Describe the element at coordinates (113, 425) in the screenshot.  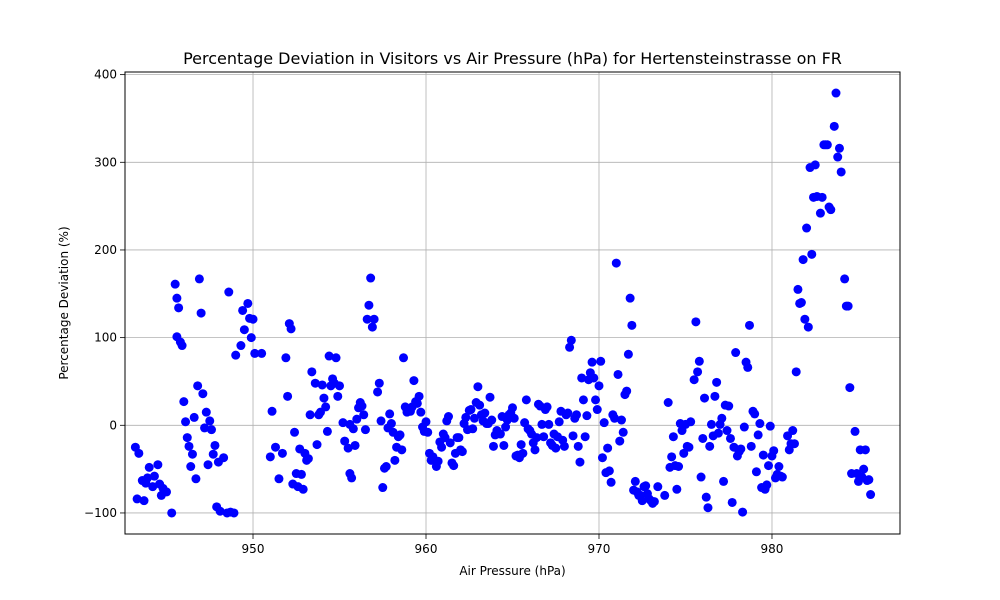
I see `y-tick-label: 0` at that location.